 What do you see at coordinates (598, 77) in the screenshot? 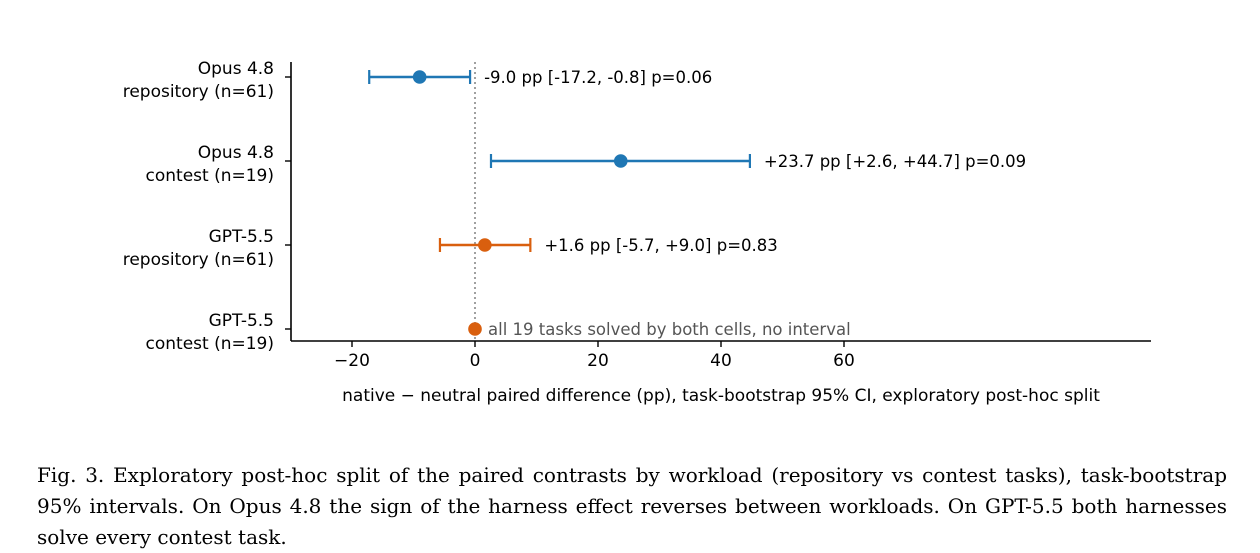
I see `estimate-annotation: -9.0 pp [-17.2, -0.8] p=0.06` at bounding box center [598, 77].